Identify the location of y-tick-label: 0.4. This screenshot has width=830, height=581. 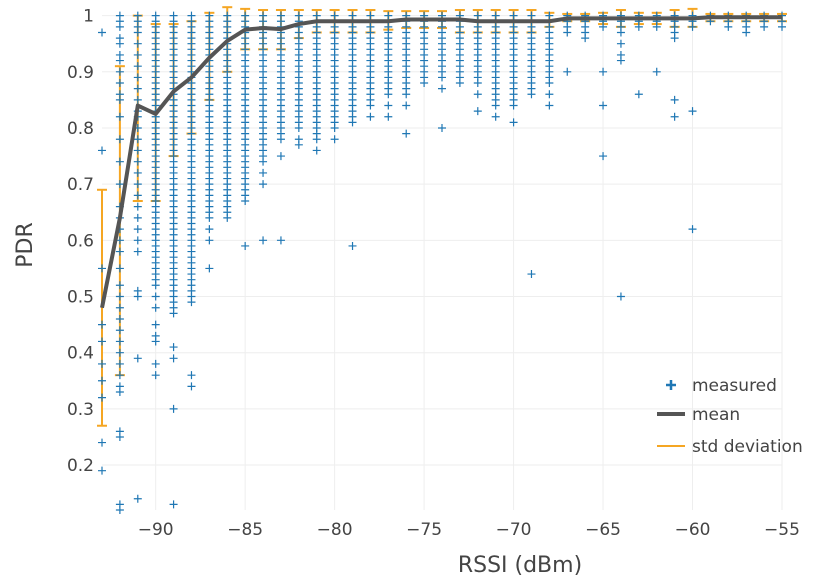
(80, 354).